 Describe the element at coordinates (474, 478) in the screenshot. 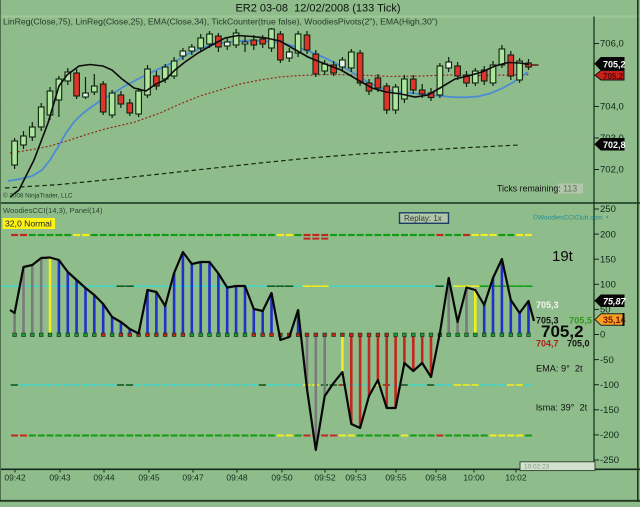

I see `svg-text: 10:00` at that location.